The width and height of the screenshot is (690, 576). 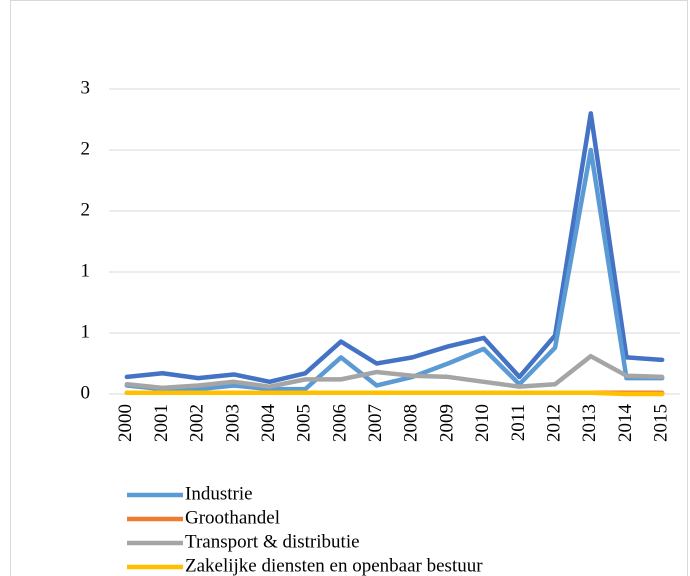 I want to click on x-tick-label: 2000, so click(x=125, y=423).